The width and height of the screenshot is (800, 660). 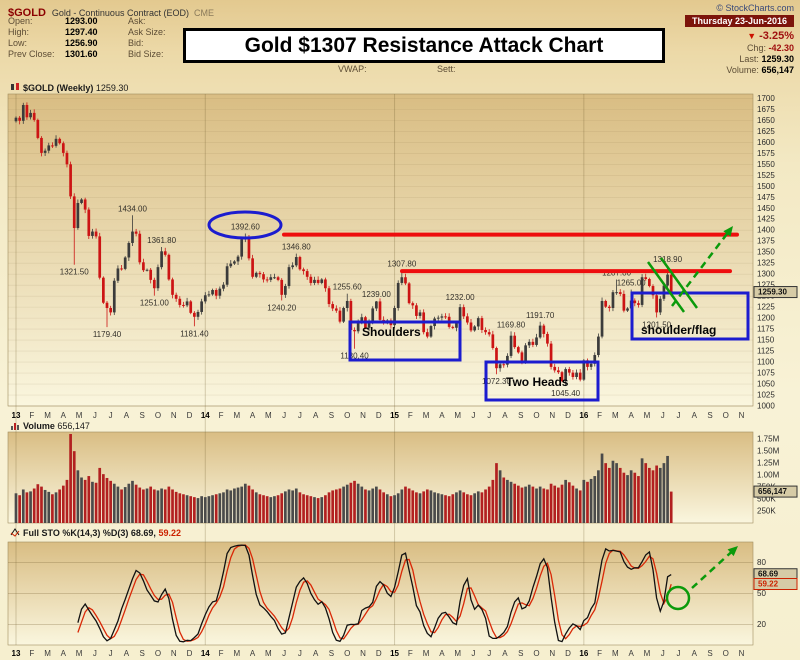 I want to click on svg-text: Shoulders, so click(x=391, y=332).